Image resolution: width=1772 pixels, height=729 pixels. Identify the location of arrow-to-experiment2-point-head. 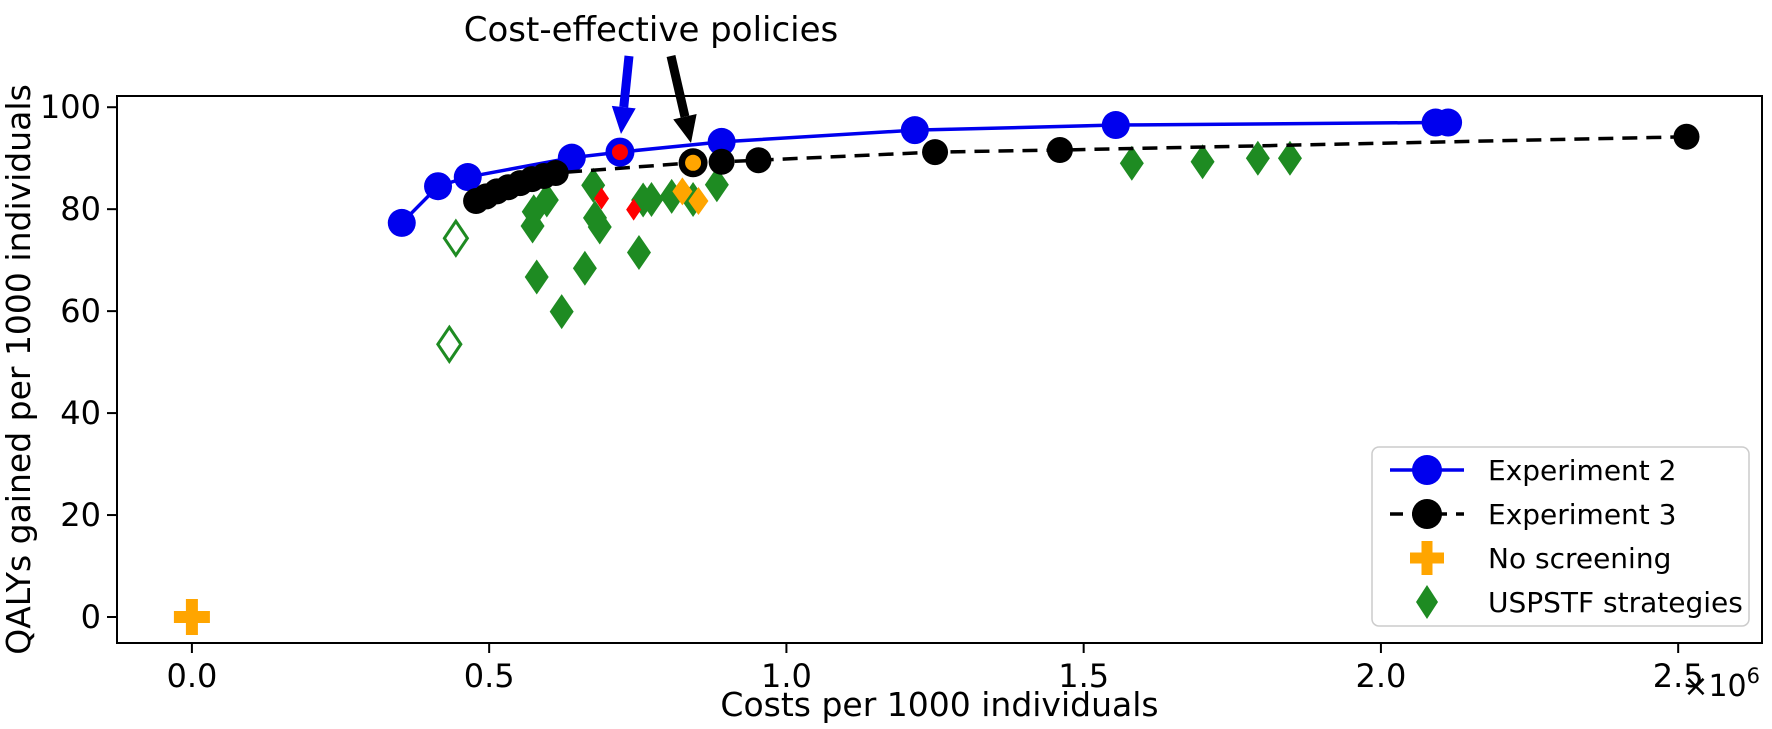
(623, 119).